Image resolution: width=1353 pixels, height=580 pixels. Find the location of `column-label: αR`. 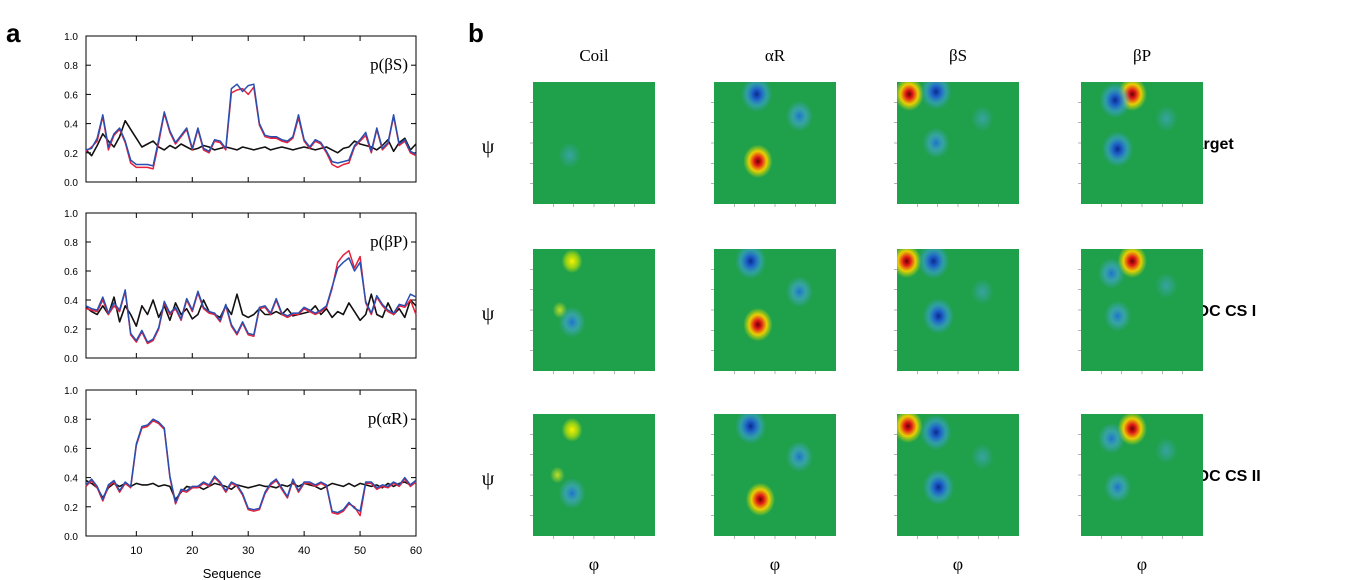

column-label: αR is located at coordinates (775, 55).